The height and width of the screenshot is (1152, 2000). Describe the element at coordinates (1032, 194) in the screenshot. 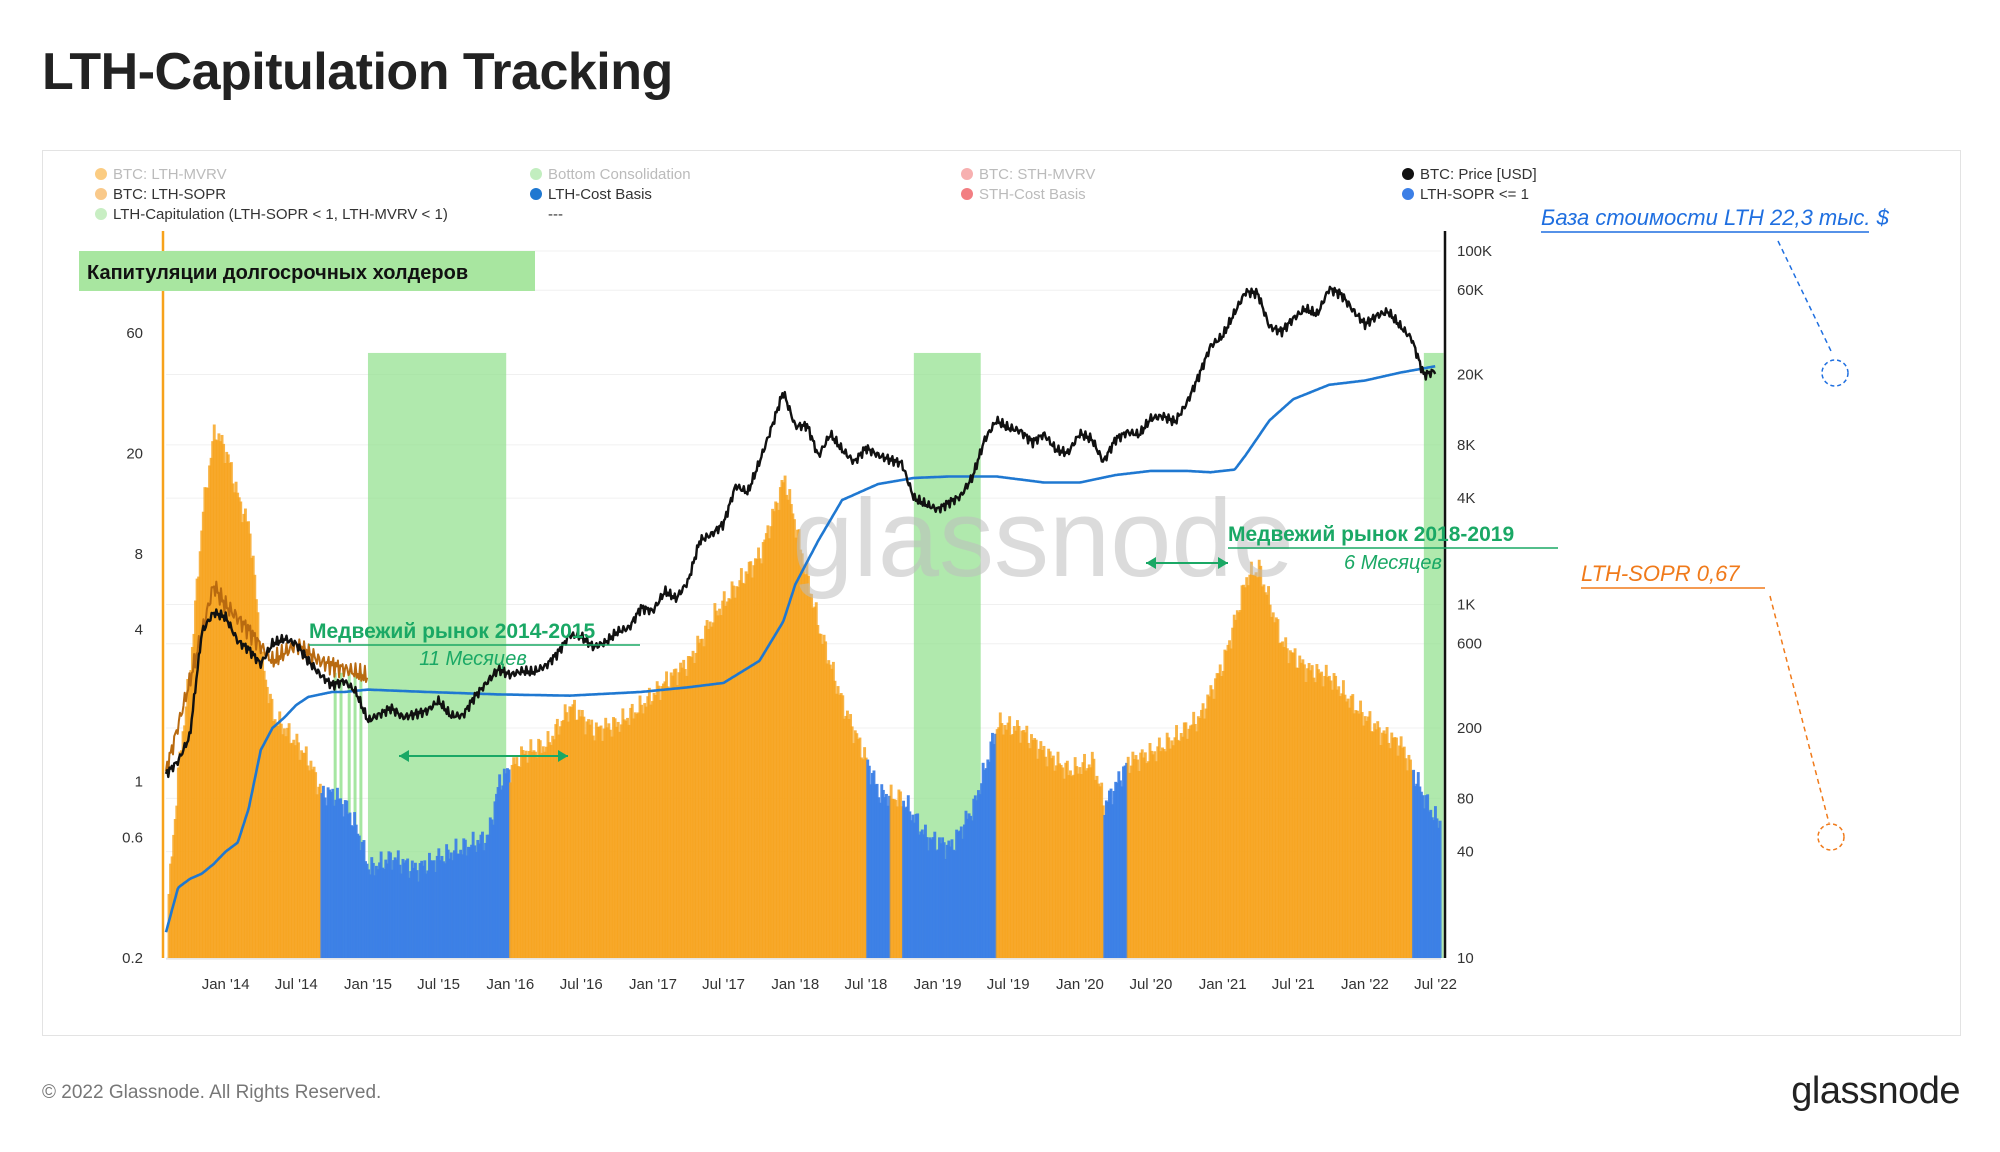

I see `legend-item: STH-Cost Basis` at that location.